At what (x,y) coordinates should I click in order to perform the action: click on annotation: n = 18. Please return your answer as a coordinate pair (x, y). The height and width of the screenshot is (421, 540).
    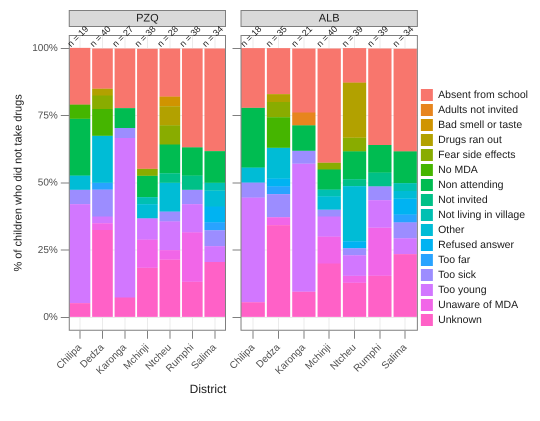
    Looking at the image, I should click on (251, 36).